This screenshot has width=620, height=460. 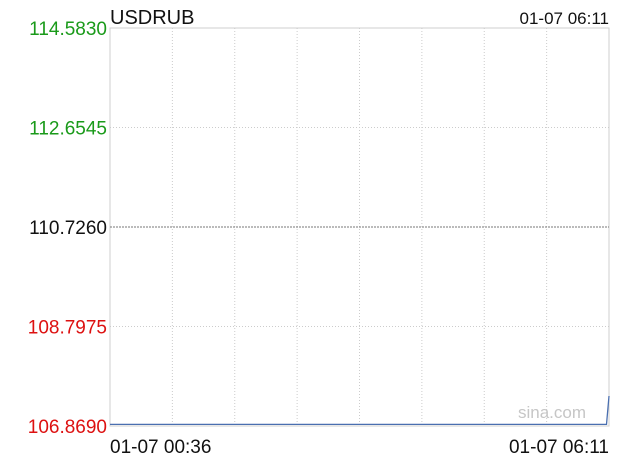 I want to click on y-tick-label: 114.5830, so click(x=68, y=29).